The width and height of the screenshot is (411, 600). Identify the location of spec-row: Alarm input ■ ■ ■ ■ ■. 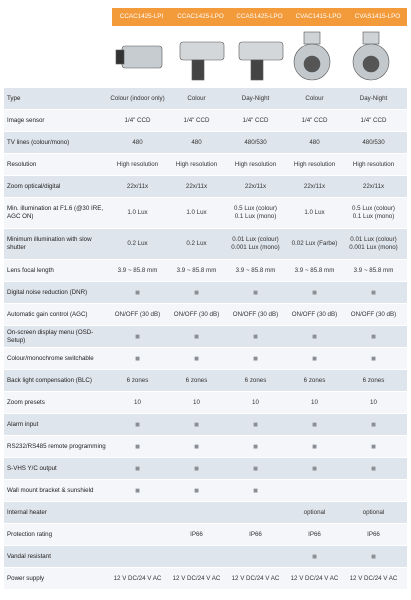
(205, 425).